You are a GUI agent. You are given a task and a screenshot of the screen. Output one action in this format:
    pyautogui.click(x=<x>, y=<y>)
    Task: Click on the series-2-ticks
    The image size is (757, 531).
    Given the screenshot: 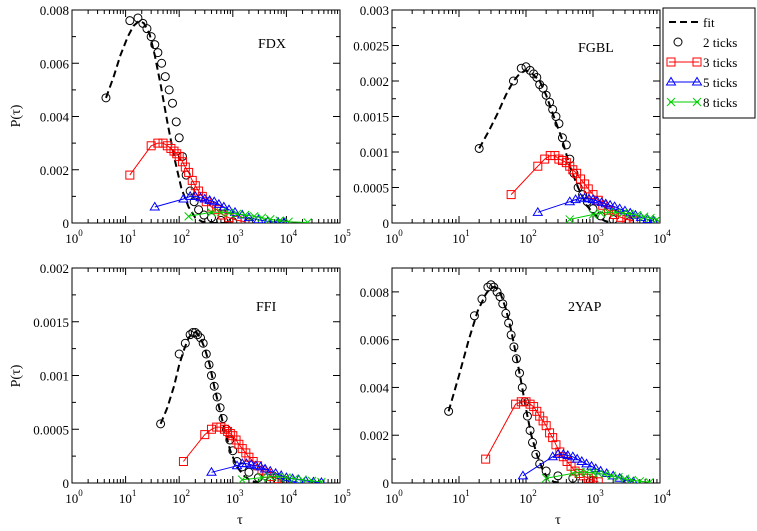 What is the action you would take?
    pyautogui.click(x=223, y=405)
    